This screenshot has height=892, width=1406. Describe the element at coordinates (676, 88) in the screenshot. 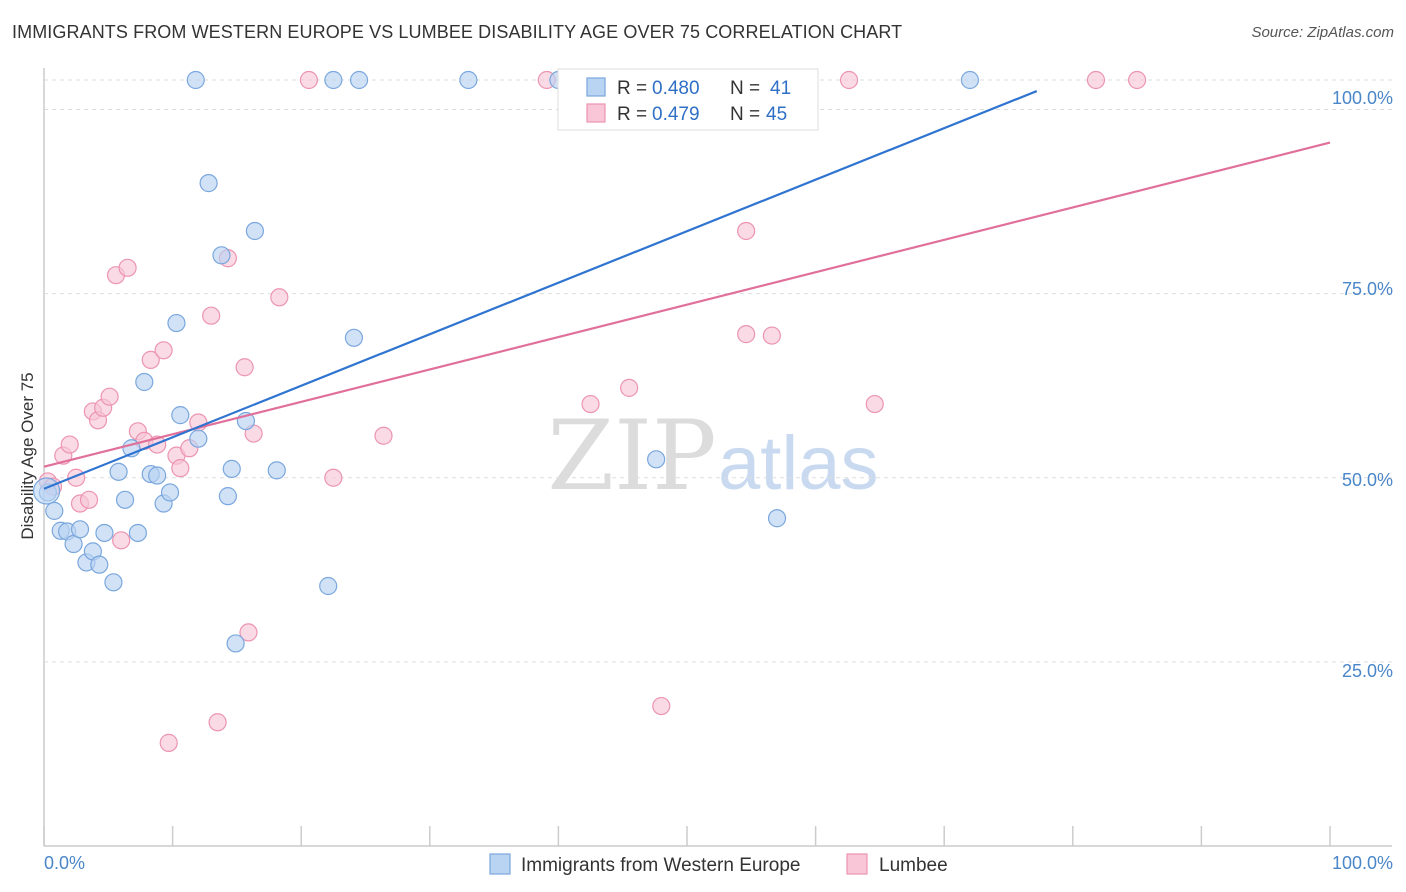

I see `stats-legend-blue-r-value: 0.480` at that location.